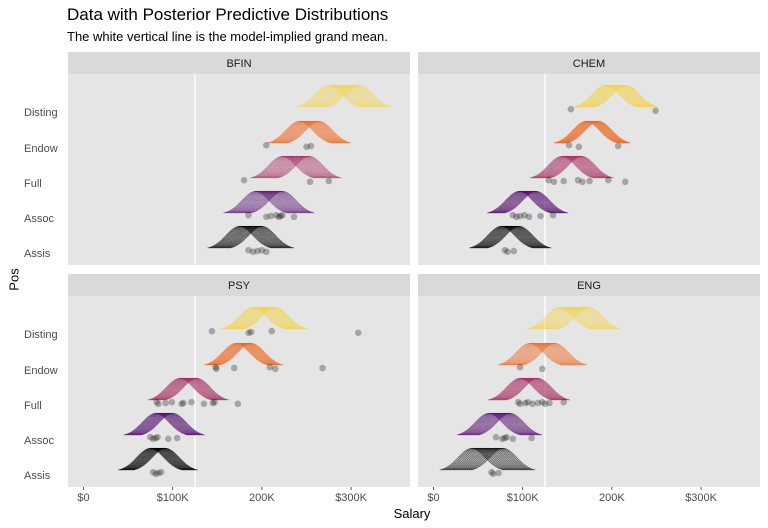 The height and width of the screenshot is (528, 768). Describe the element at coordinates (412, 513) in the screenshot. I see `x-axis-label: Salary` at that location.